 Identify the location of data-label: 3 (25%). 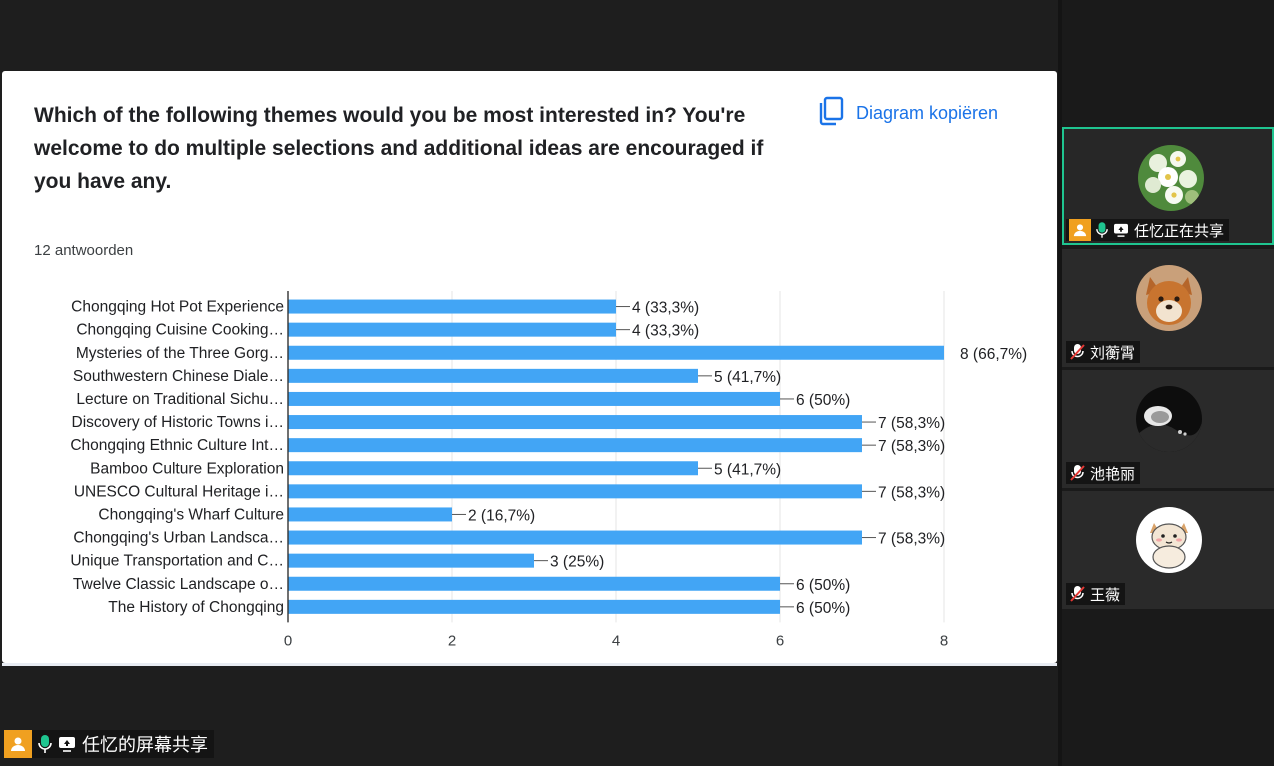
(577, 562).